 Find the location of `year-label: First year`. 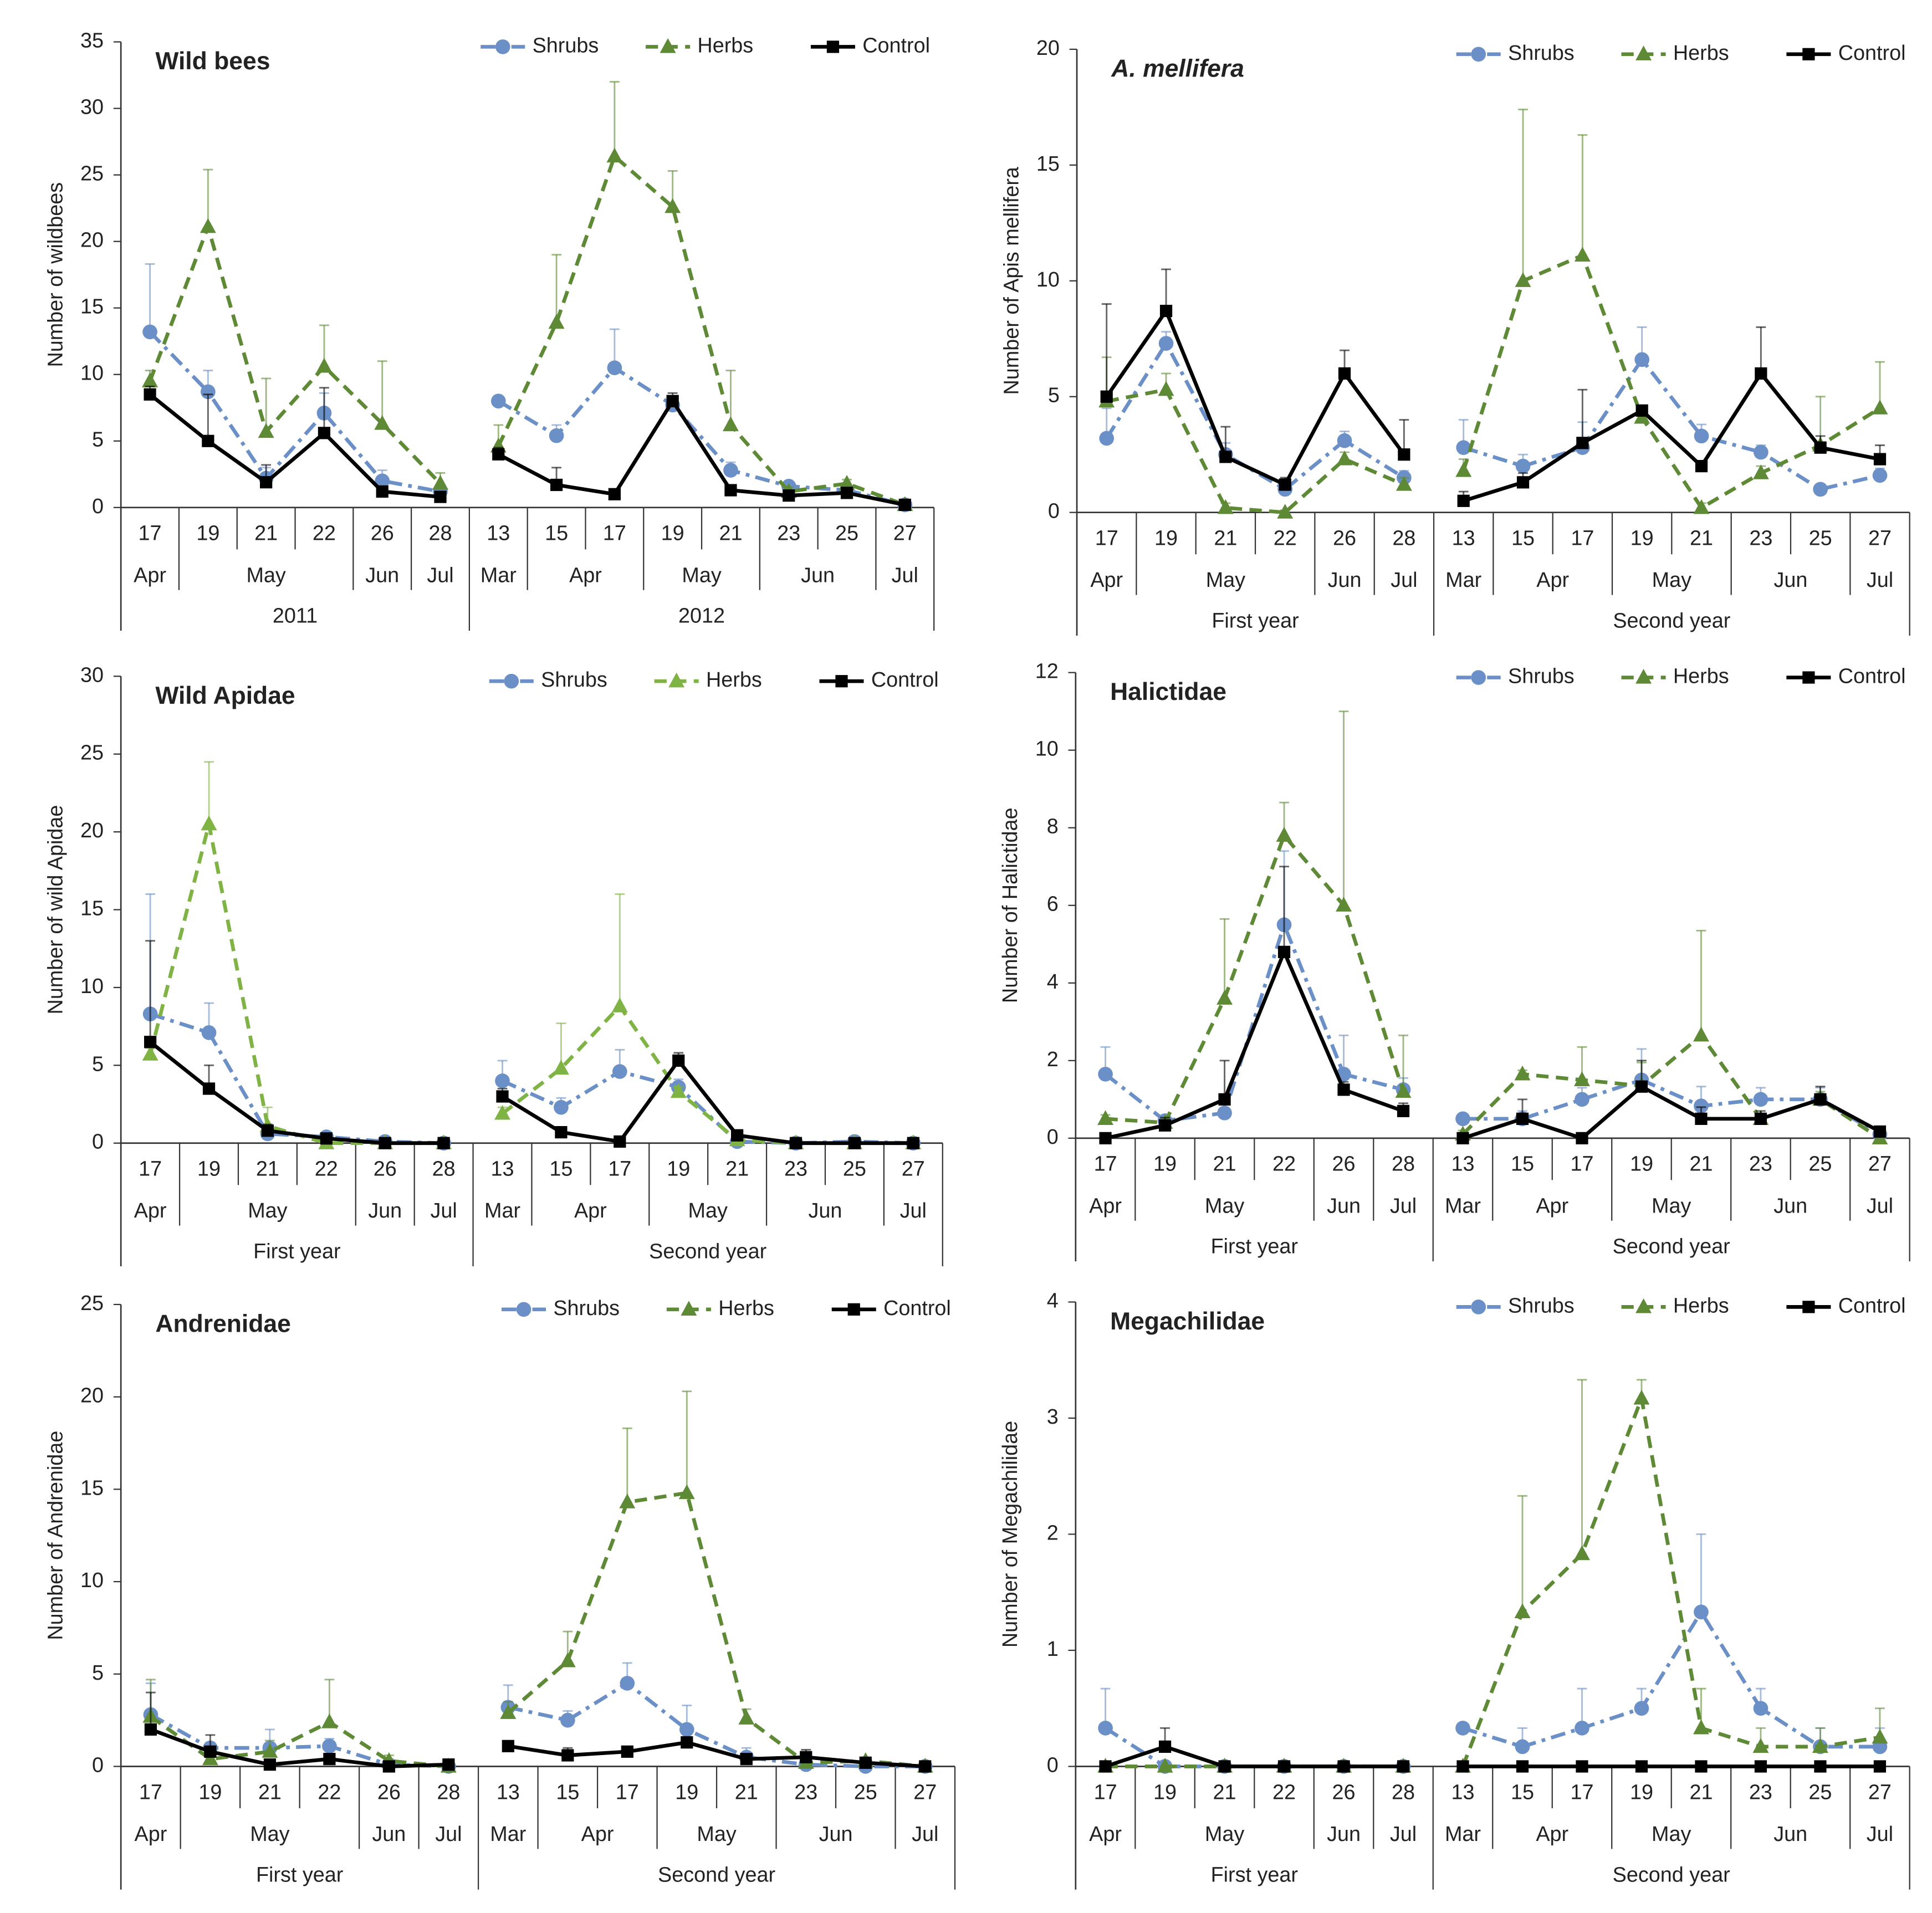

year-label: First year is located at coordinates (1255, 620).